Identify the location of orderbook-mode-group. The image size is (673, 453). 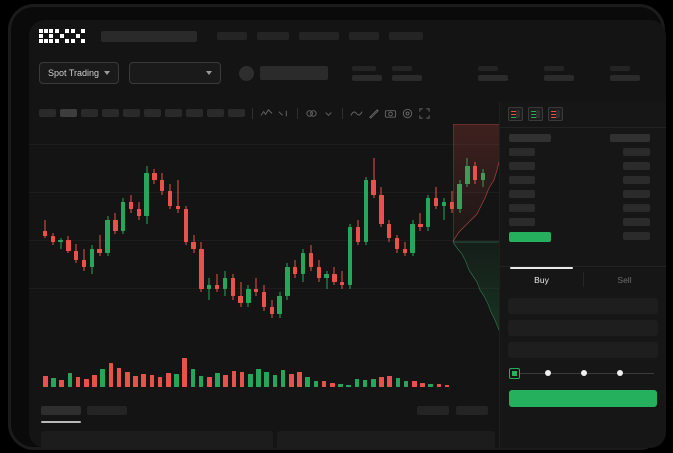
(583, 113).